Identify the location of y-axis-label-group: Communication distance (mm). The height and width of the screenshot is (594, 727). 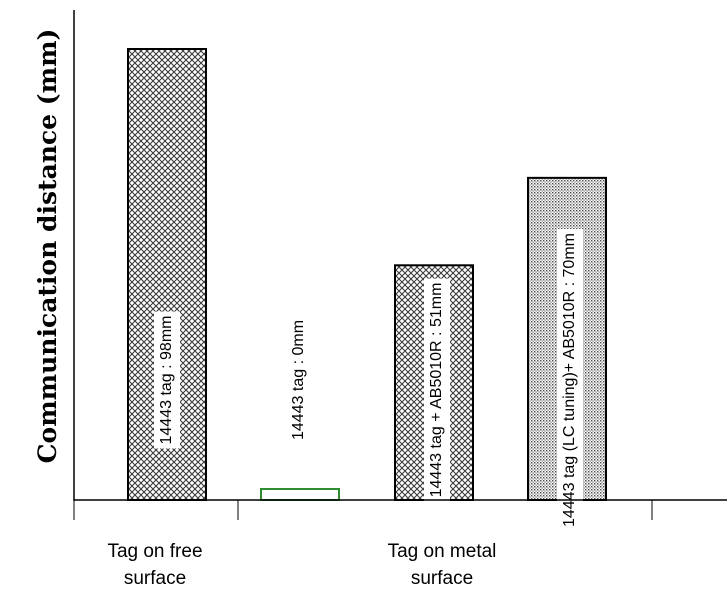
(47, 246).